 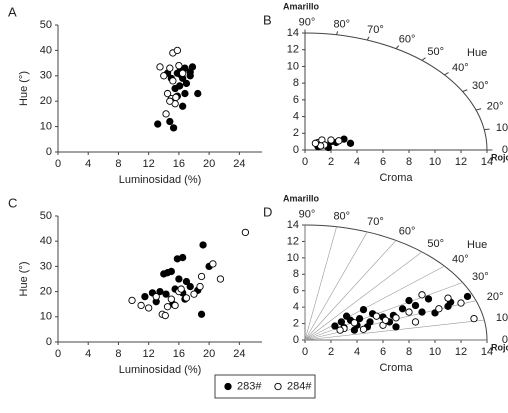 What do you see at coordinates (46, 101) in the screenshot?
I see `y-tick-label: 20` at bounding box center [46, 101].